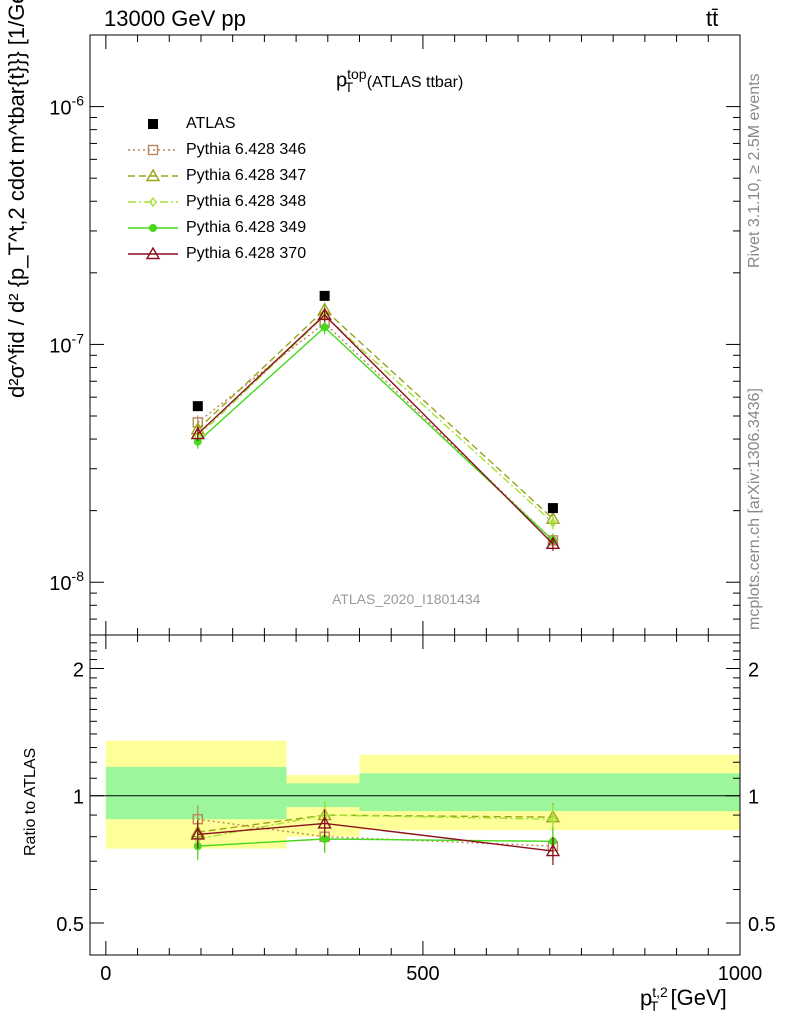 This screenshot has width=786, height=1024. What do you see at coordinates (153, 124) in the screenshot?
I see `legend-marker-atlas` at bounding box center [153, 124].